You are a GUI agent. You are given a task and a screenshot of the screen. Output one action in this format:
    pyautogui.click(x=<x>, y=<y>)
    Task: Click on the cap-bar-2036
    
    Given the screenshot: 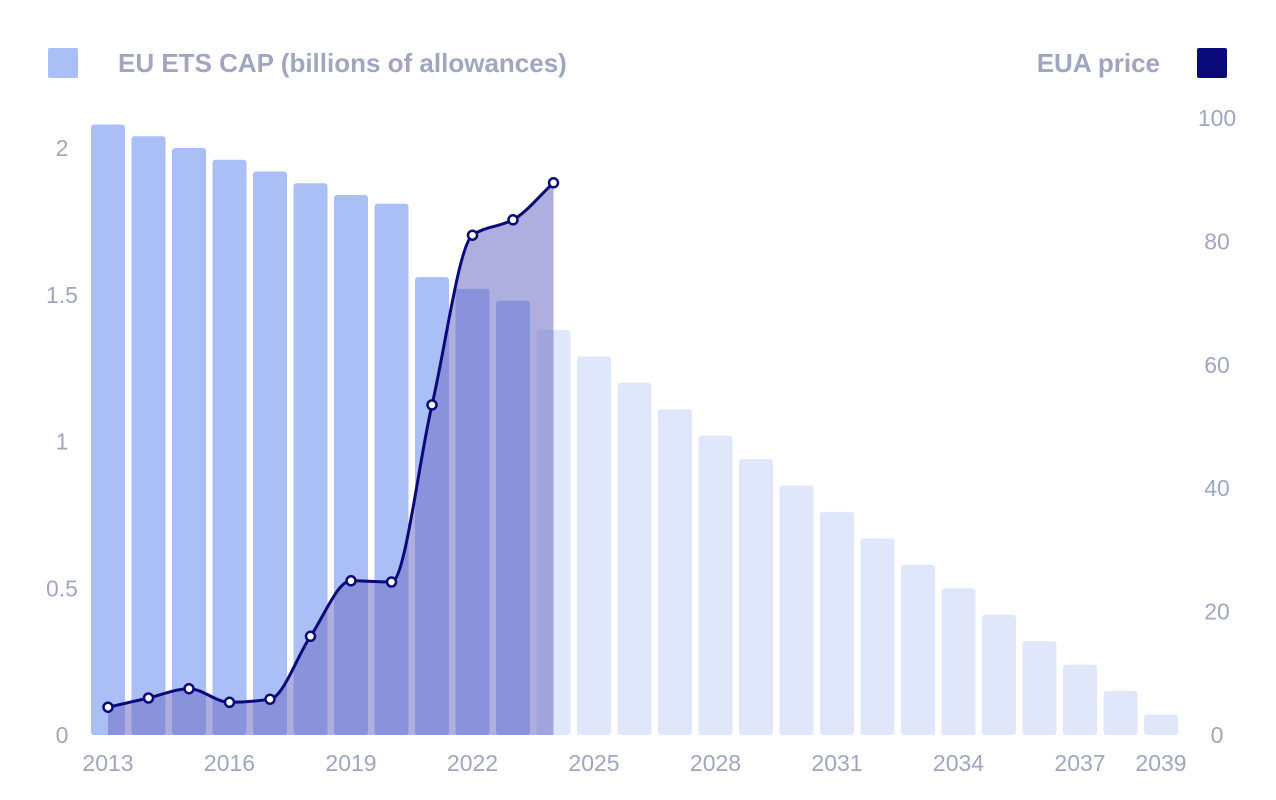 What is the action you would take?
    pyautogui.click(x=1039, y=688)
    